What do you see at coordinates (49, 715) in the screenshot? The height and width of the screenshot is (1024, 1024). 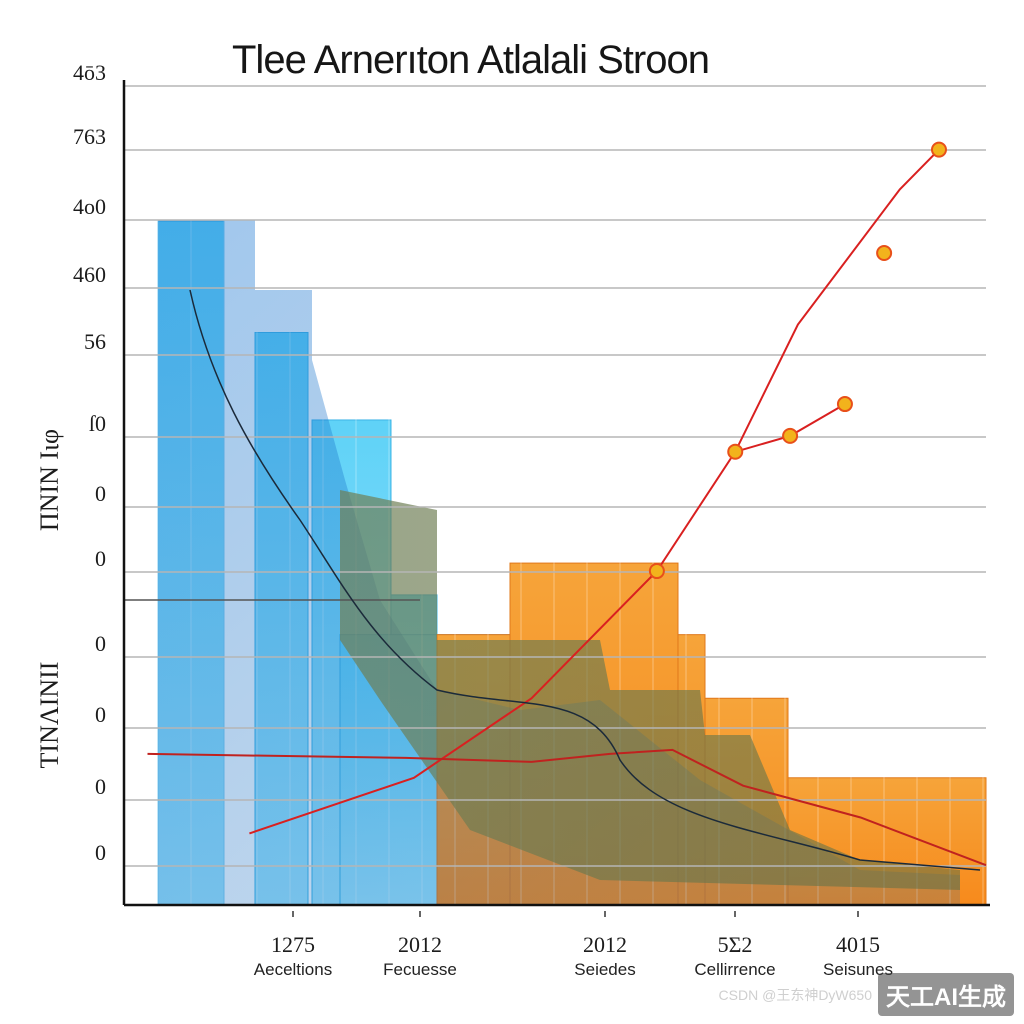 I see `y-axis-label-lower: ΤΙΝΛΙΝΙΙ` at bounding box center [49, 715].